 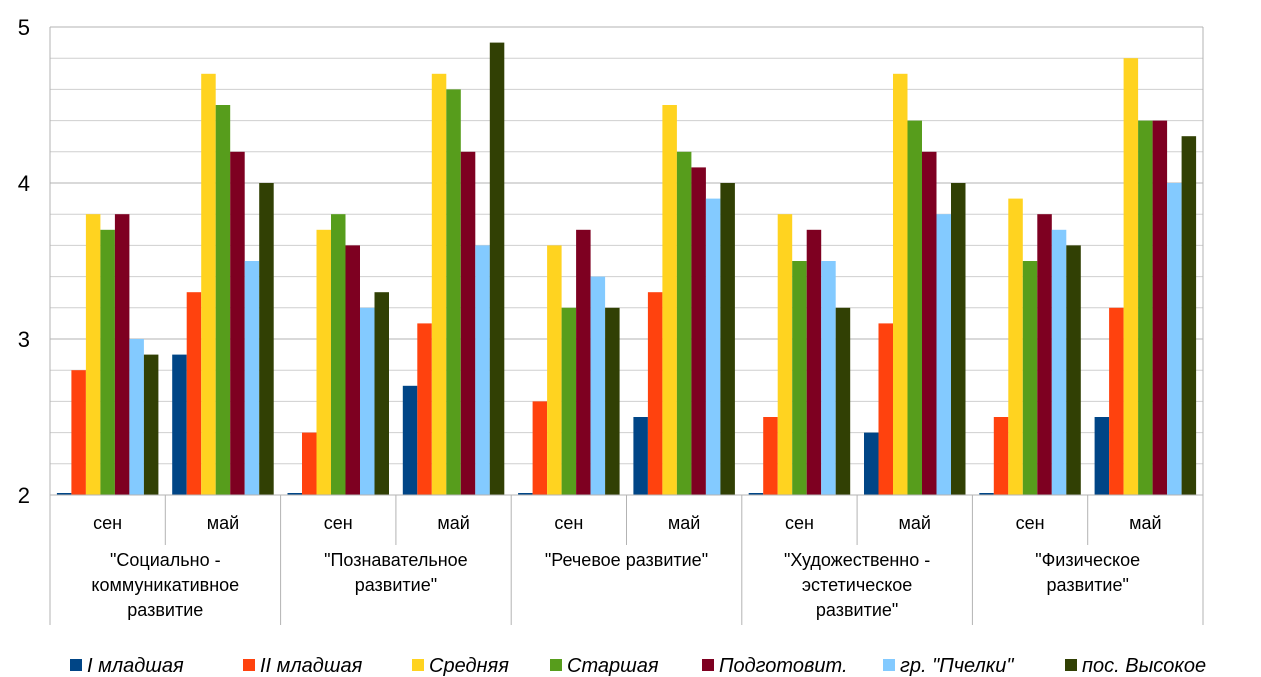 What do you see at coordinates (957, 666) in the screenshot?
I see `legend-label: гр. "Пчелки"` at bounding box center [957, 666].